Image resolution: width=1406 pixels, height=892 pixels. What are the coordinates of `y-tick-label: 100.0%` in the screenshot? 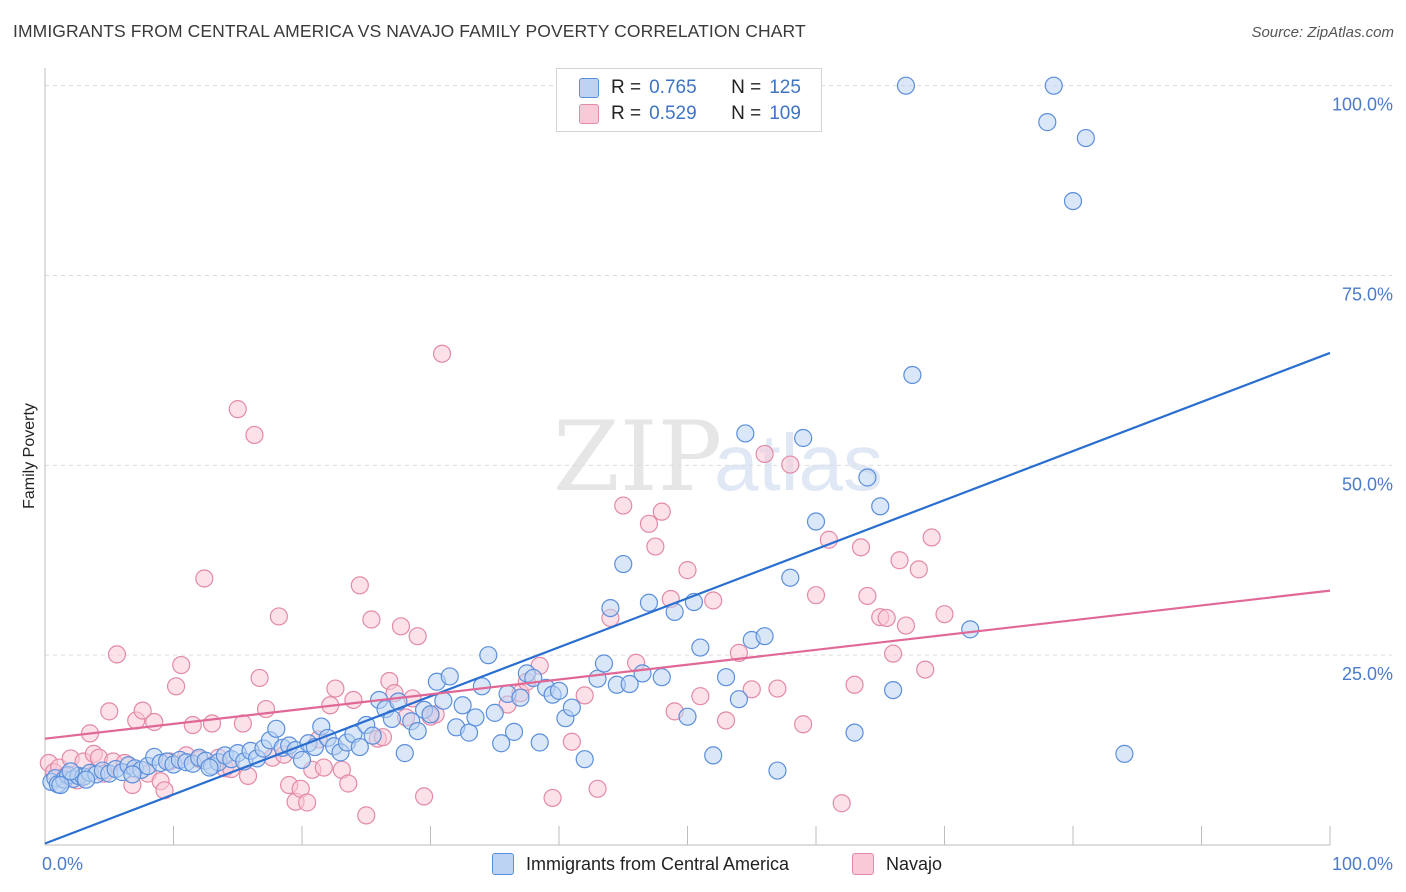 It's located at (1362, 105).